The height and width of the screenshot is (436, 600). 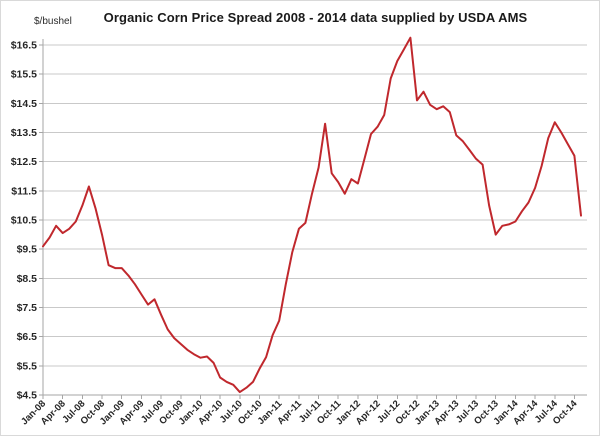 I want to click on y-axis-tick-label: $10.5, so click(x=24, y=221).